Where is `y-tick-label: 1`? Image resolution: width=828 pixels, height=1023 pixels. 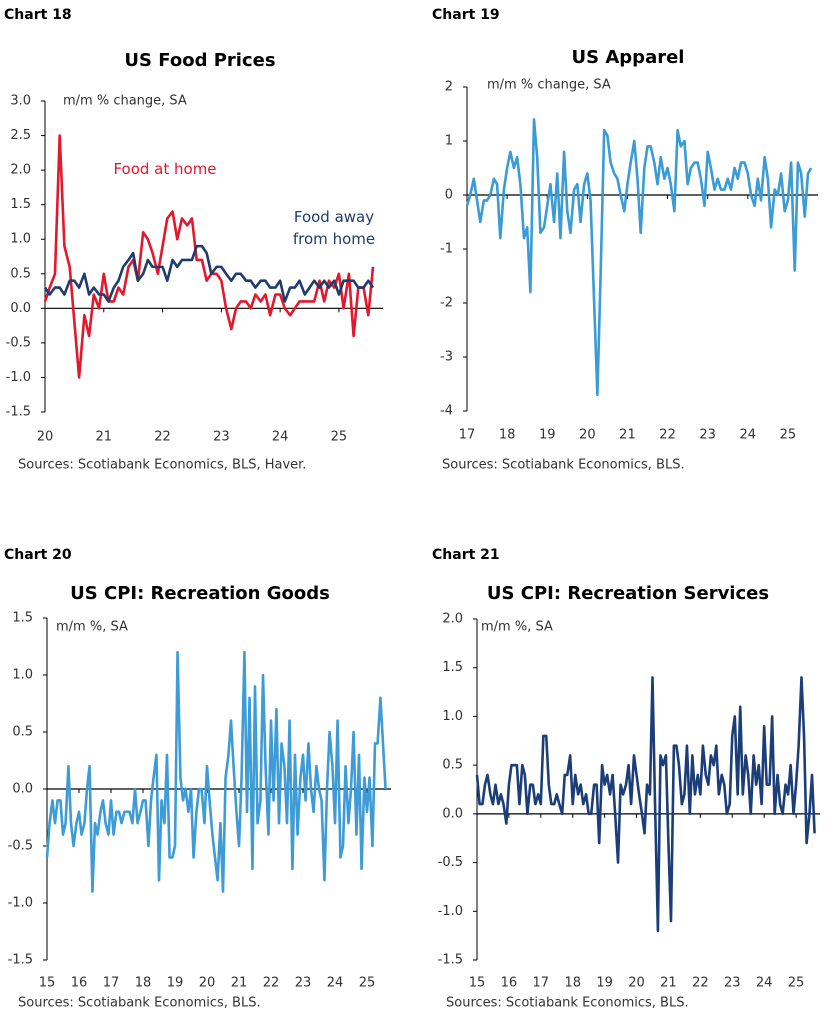 y-tick-label: 1 is located at coordinates (449, 141).